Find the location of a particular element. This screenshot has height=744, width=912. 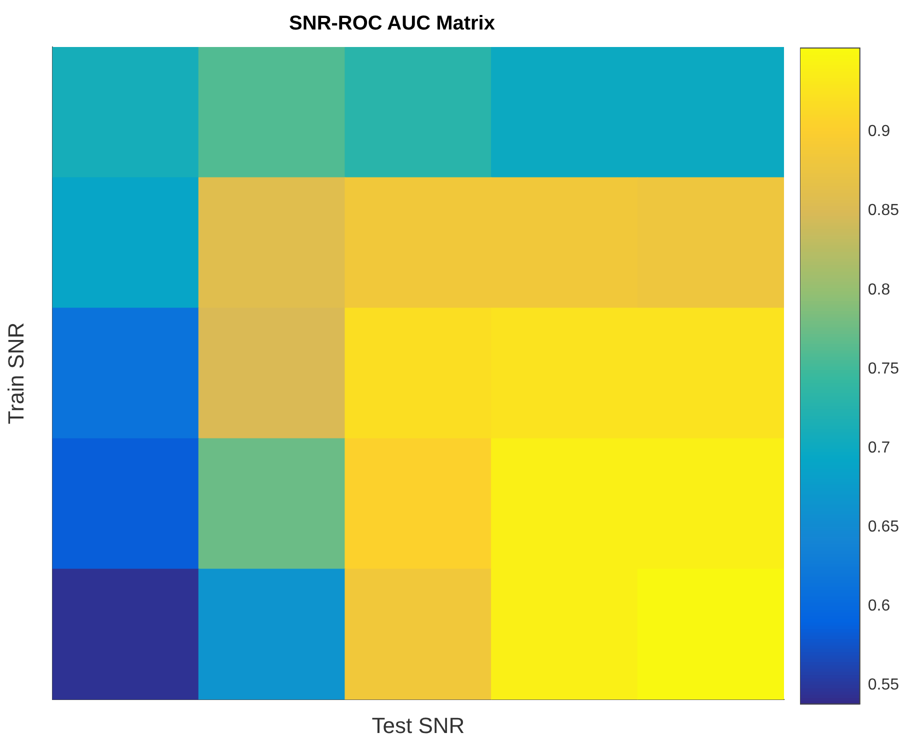

color-bar-label: 0.65 is located at coordinates (884, 527).